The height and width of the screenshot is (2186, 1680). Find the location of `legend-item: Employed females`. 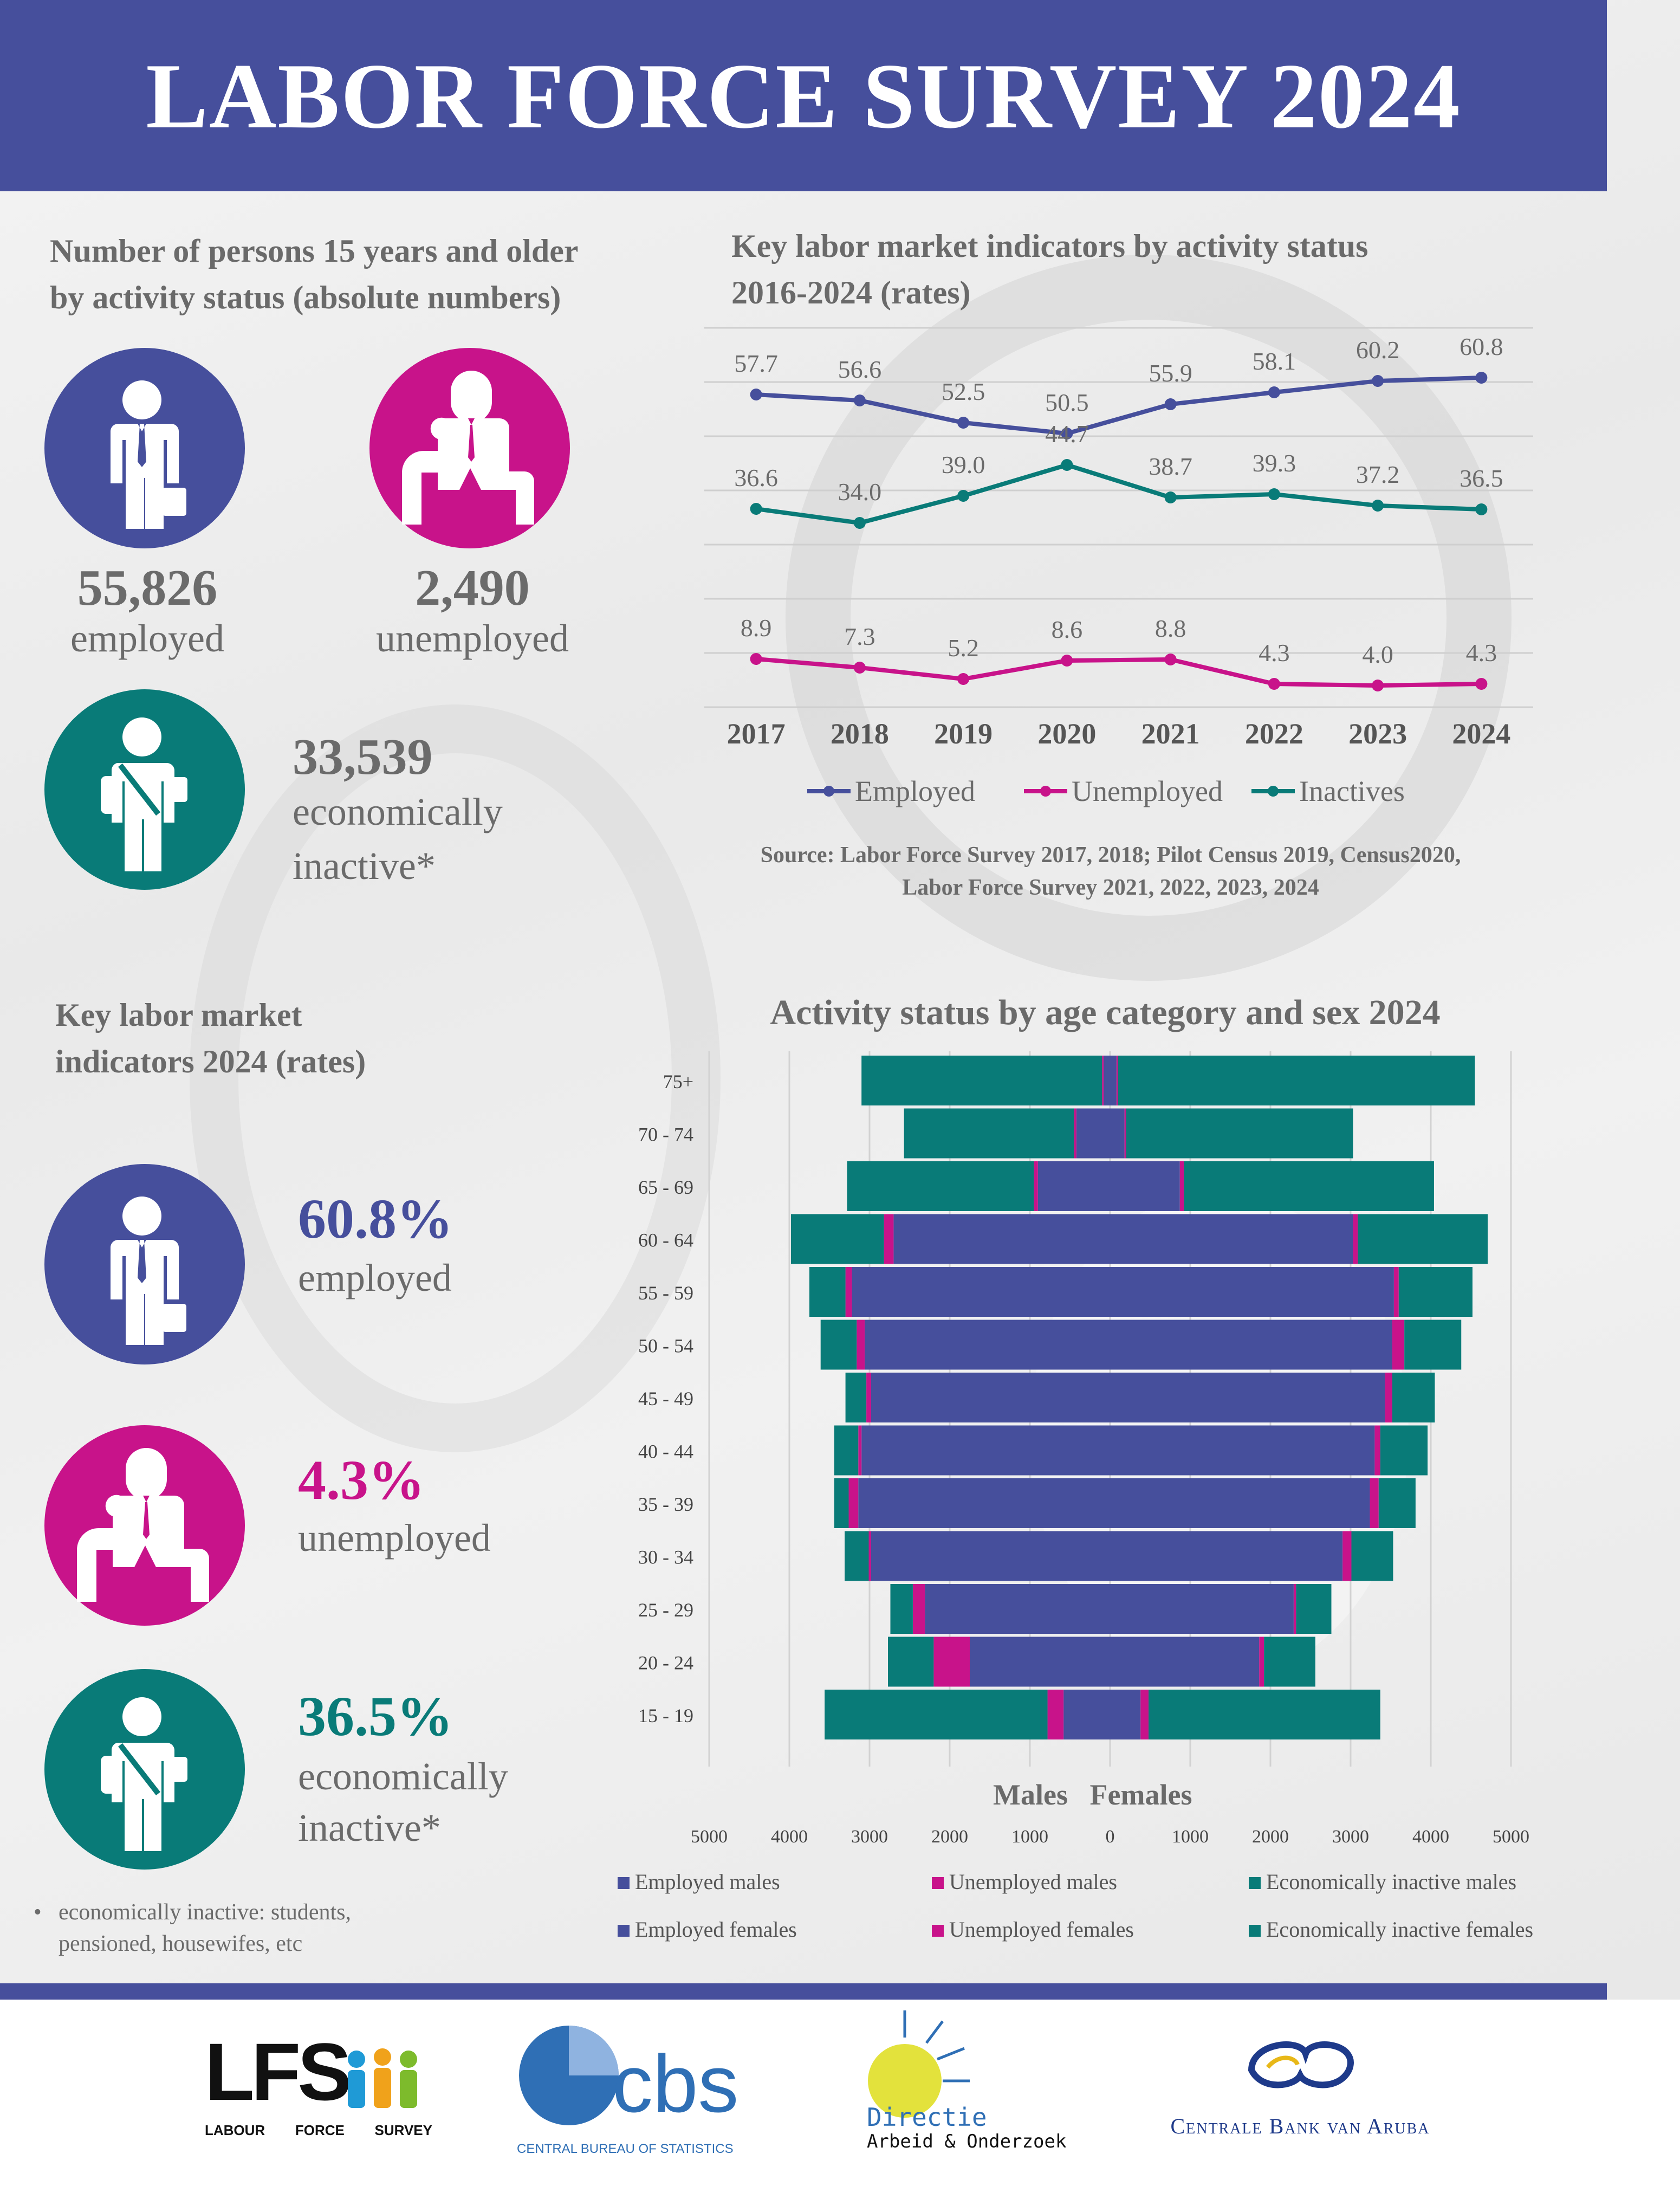

legend-item: Employed females is located at coordinates (708, 1929).